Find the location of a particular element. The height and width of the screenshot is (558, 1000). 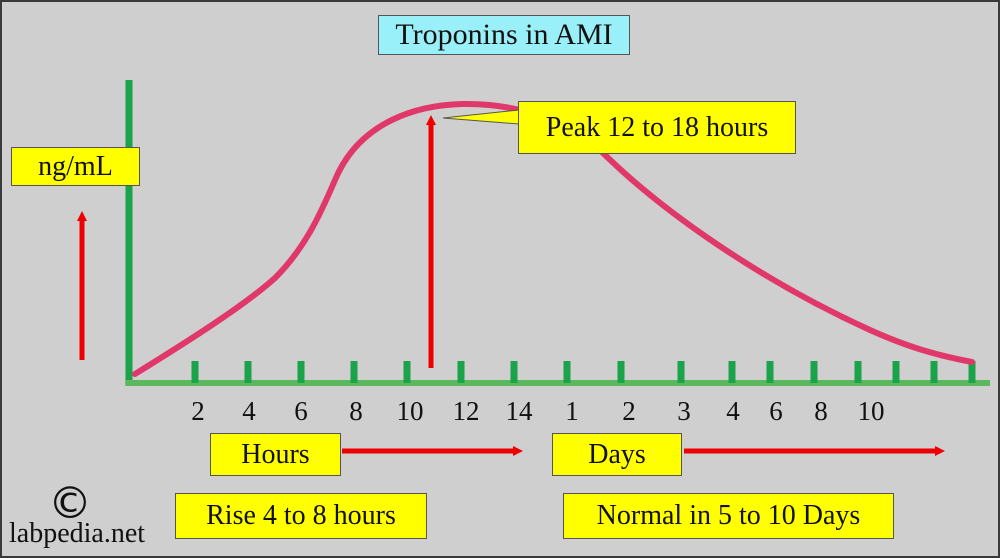

day-tick-label: 1 is located at coordinates (572, 411).